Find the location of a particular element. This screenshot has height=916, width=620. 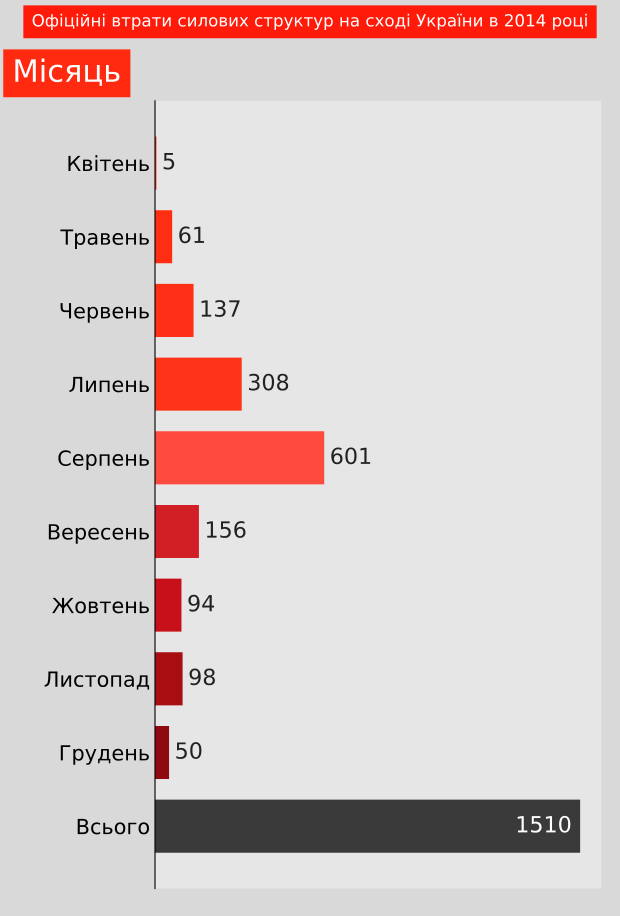

data-label: 156 is located at coordinates (226, 529).